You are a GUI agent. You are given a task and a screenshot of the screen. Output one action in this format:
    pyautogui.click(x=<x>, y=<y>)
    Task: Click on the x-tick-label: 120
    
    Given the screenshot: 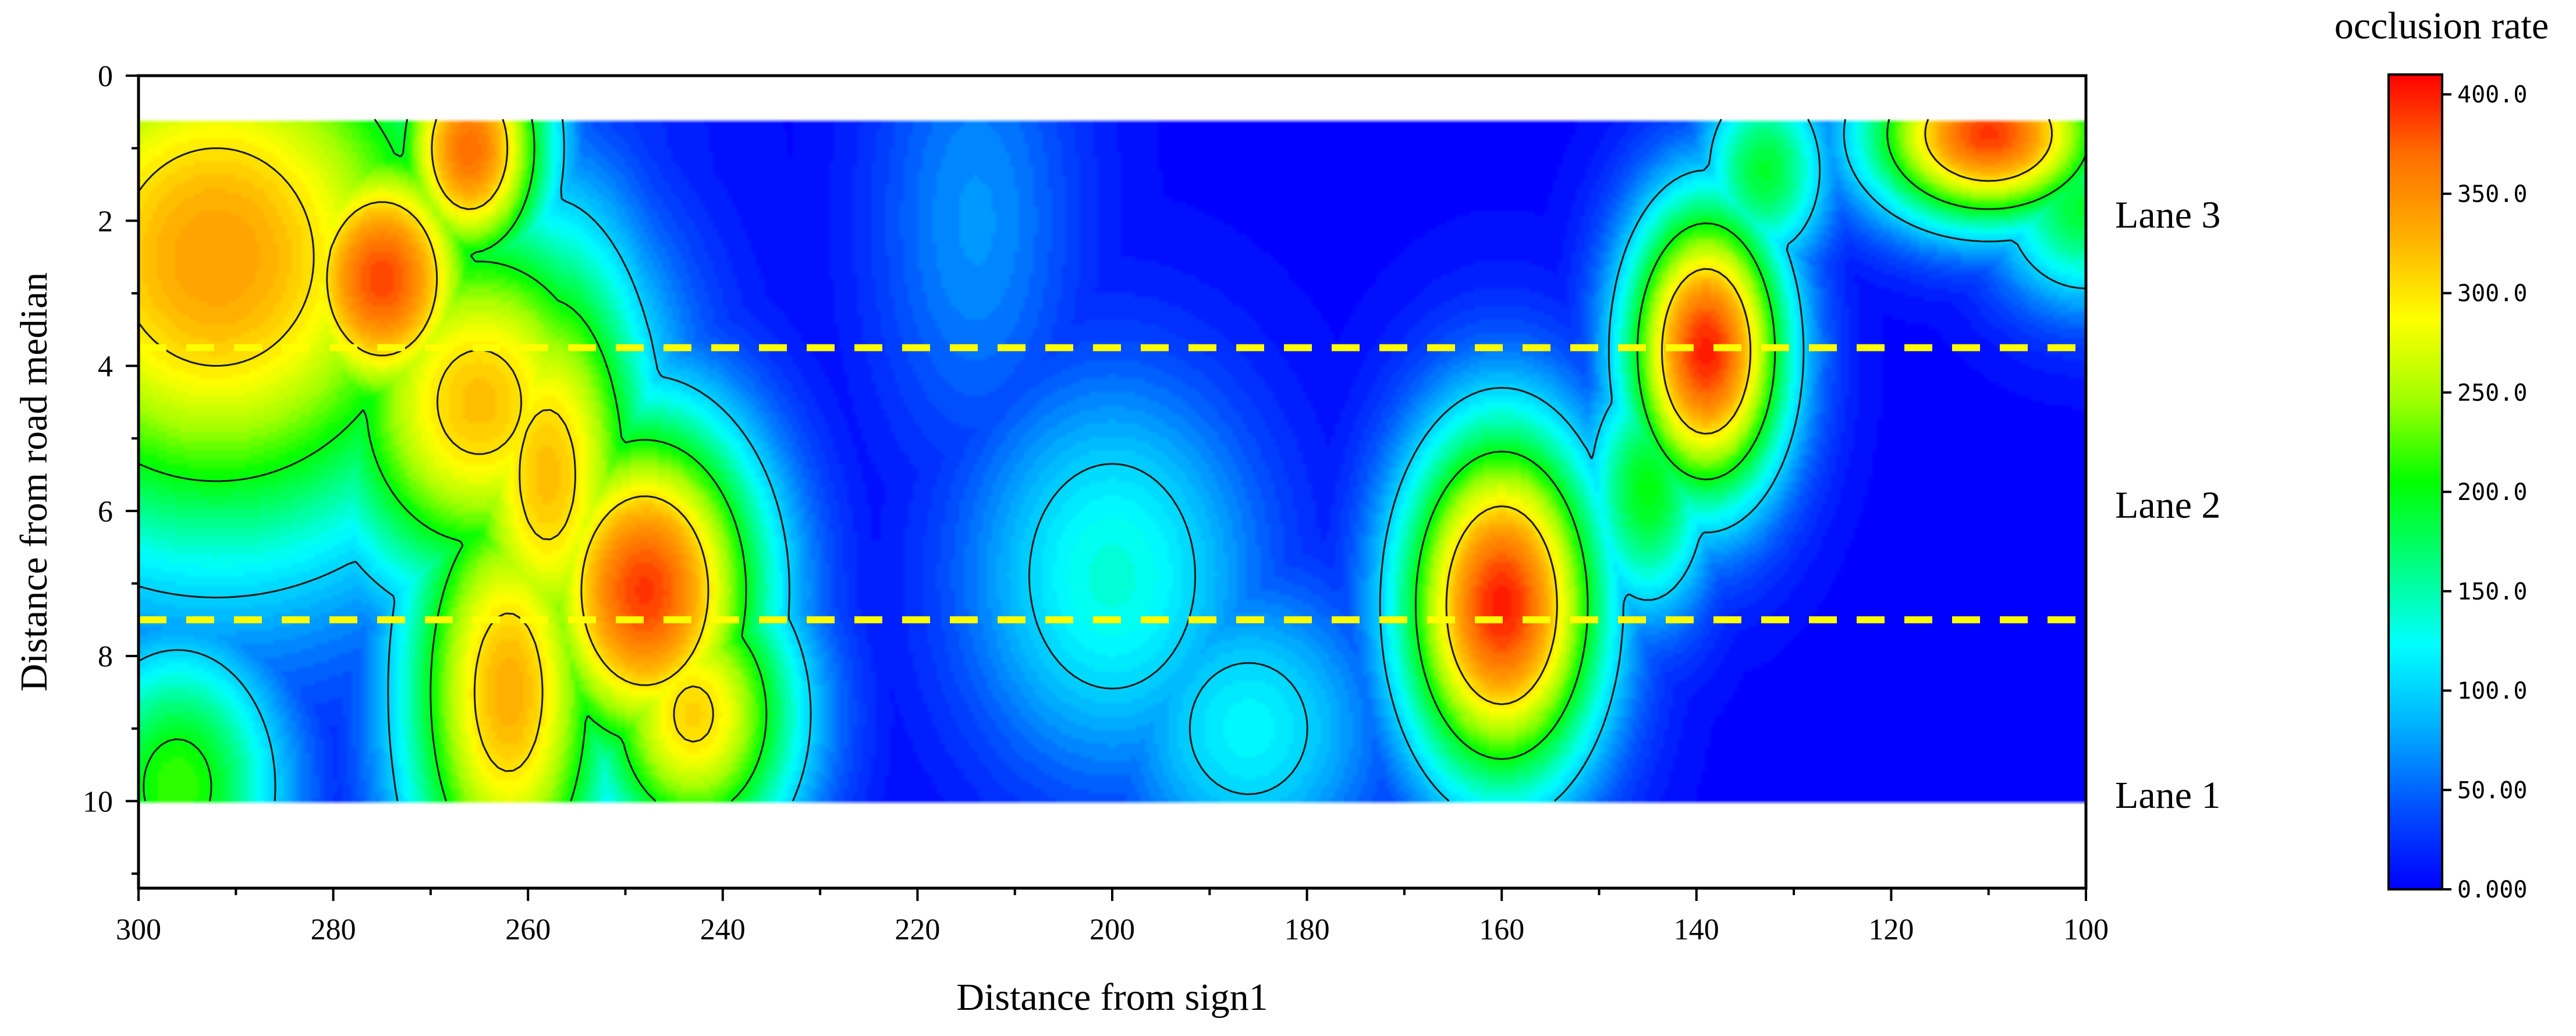 What is the action you would take?
    pyautogui.click(x=1891, y=929)
    